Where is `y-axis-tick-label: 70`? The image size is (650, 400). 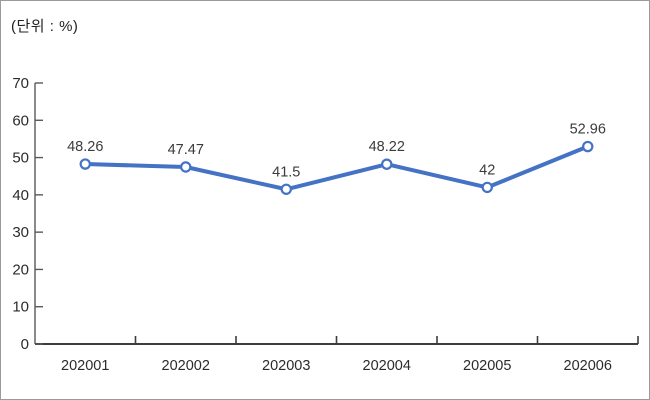 y-axis-tick-label: 70 is located at coordinates (20, 83).